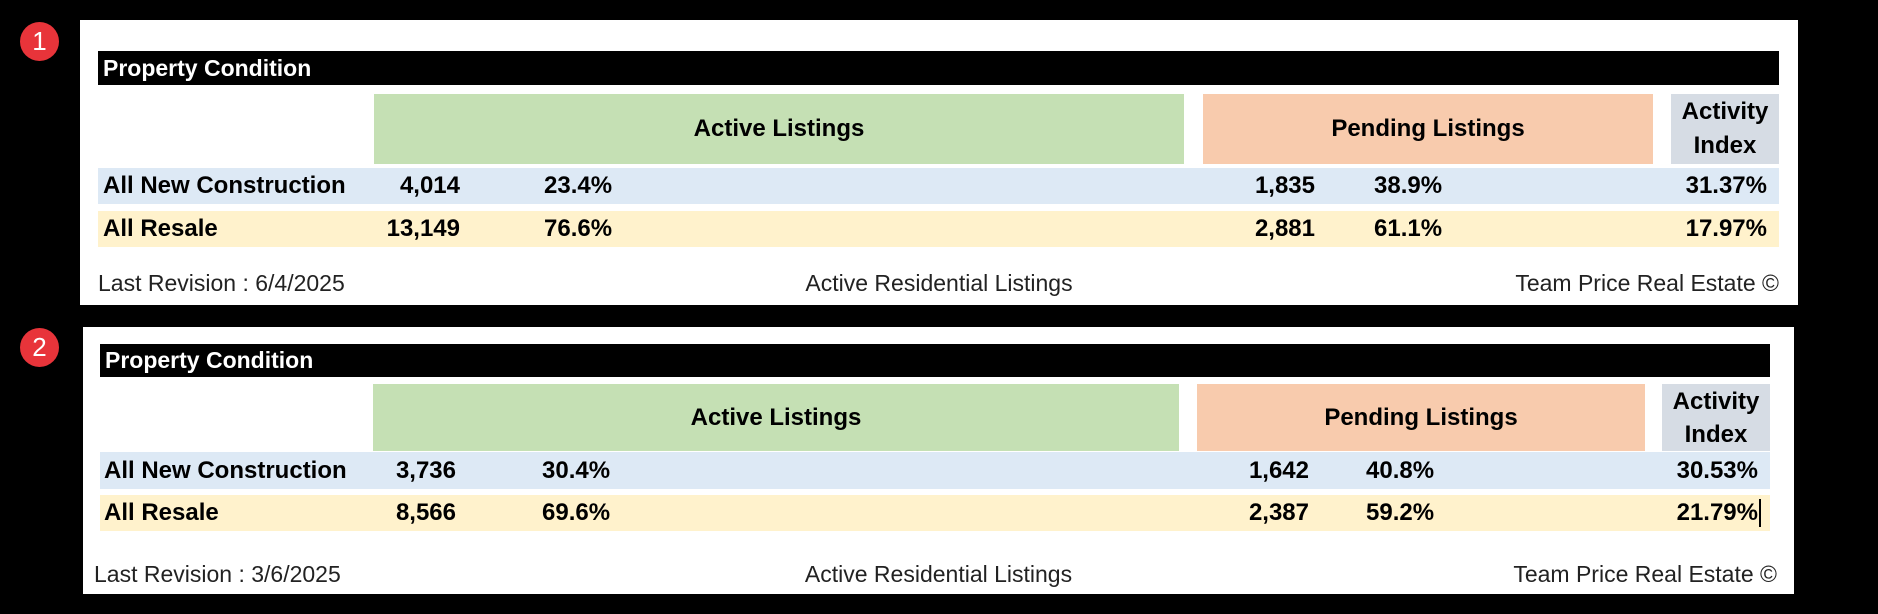 This screenshot has width=1878, height=614. Describe the element at coordinates (1726, 185) in the screenshot. I see `activity-index: 31.37%` at that location.